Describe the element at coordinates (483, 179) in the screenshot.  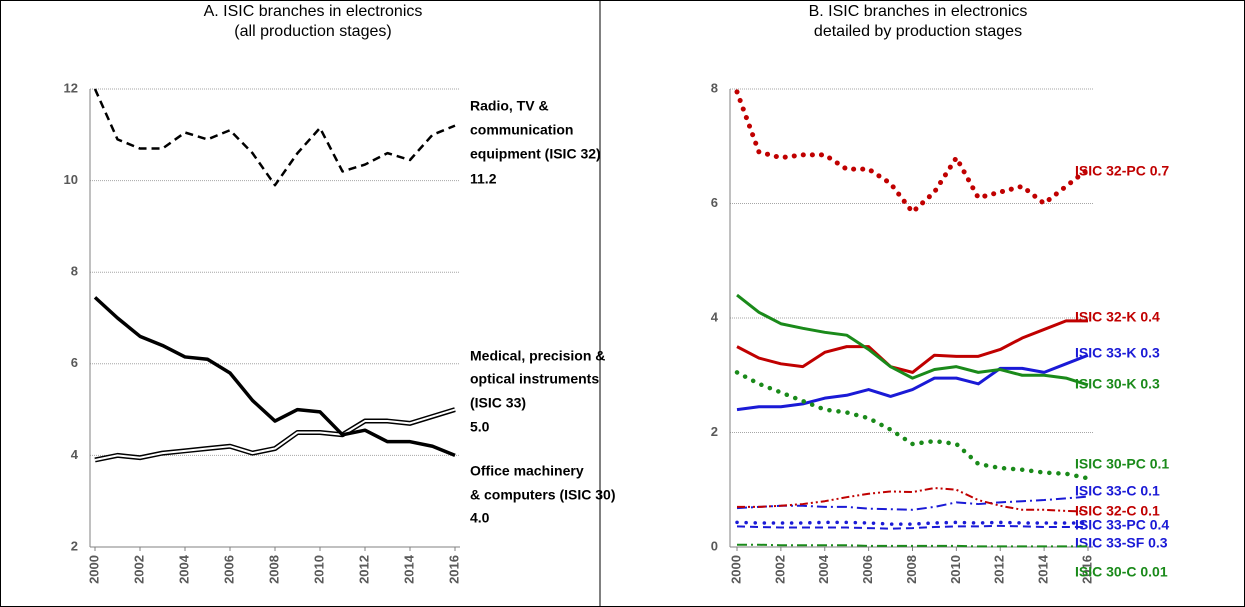
I see `end-value-label: 11.2` at that location.